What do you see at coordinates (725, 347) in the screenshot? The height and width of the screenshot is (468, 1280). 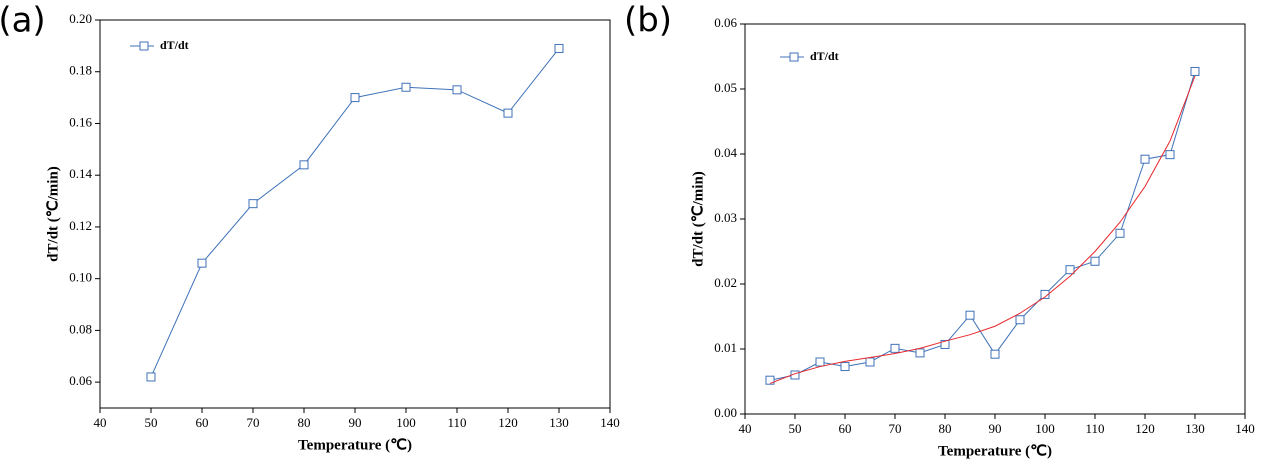 I see `y-tick-label: 0.01` at bounding box center [725, 347].